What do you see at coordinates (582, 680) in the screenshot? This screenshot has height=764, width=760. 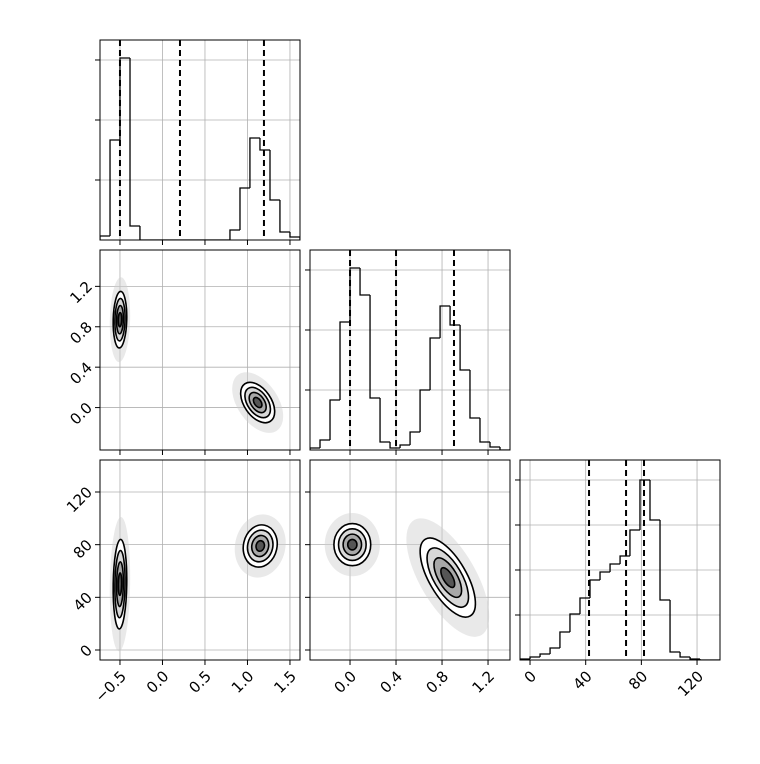 I see `x-tick-label: 40` at bounding box center [582, 680].